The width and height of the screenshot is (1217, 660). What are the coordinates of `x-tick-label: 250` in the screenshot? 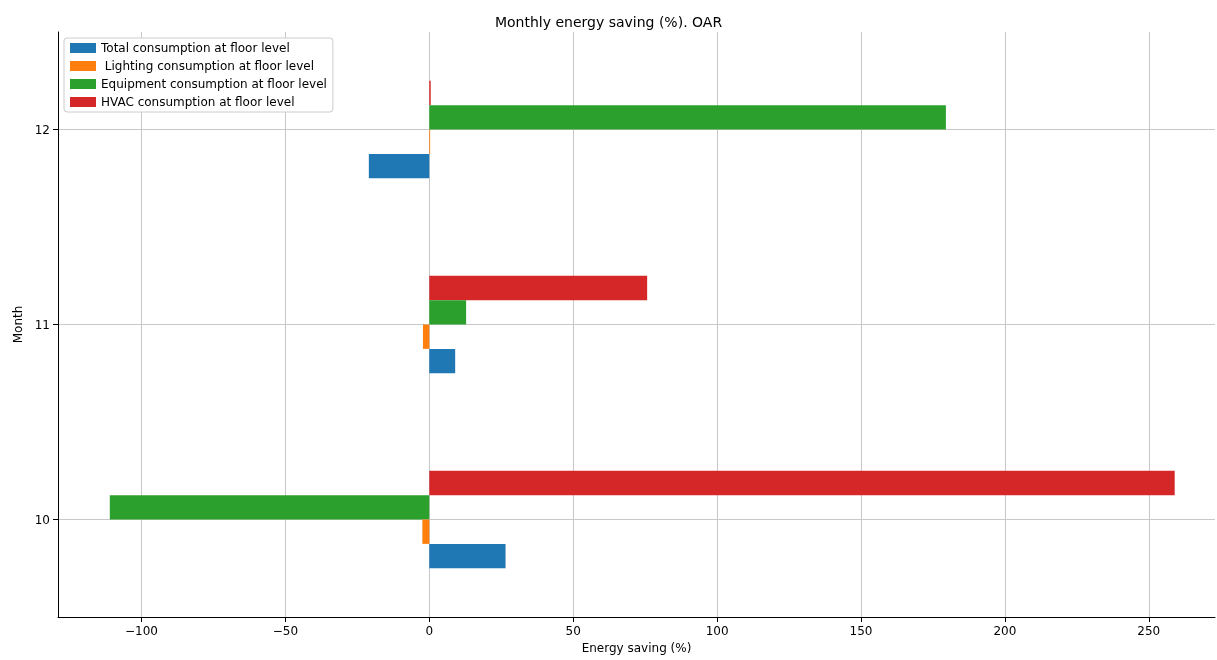 It's located at (1149, 631).